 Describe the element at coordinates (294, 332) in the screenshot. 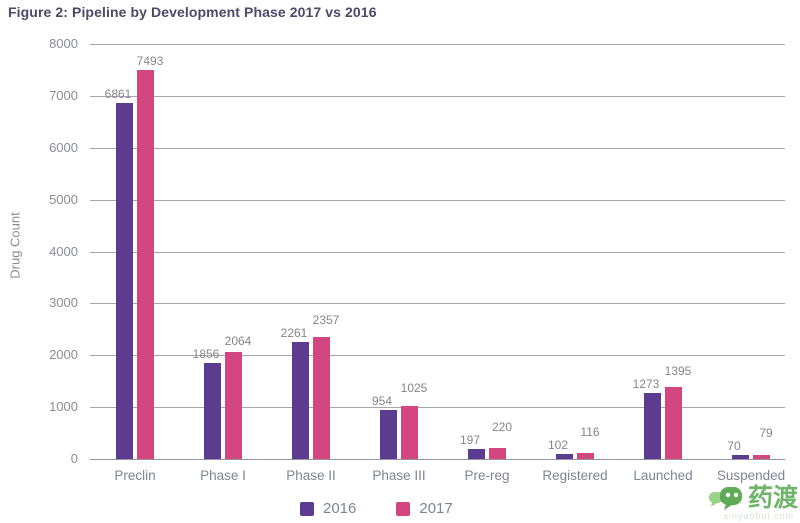

I see `value-label-2016-phase-ii: 2261` at that location.